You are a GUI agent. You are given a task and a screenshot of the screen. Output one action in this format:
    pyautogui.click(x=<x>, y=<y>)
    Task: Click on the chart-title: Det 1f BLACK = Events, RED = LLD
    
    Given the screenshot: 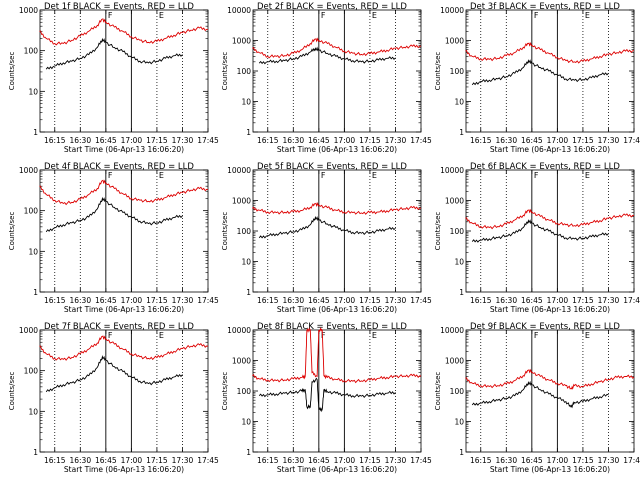 What is the action you would take?
    pyautogui.click(x=119, y=7)
    